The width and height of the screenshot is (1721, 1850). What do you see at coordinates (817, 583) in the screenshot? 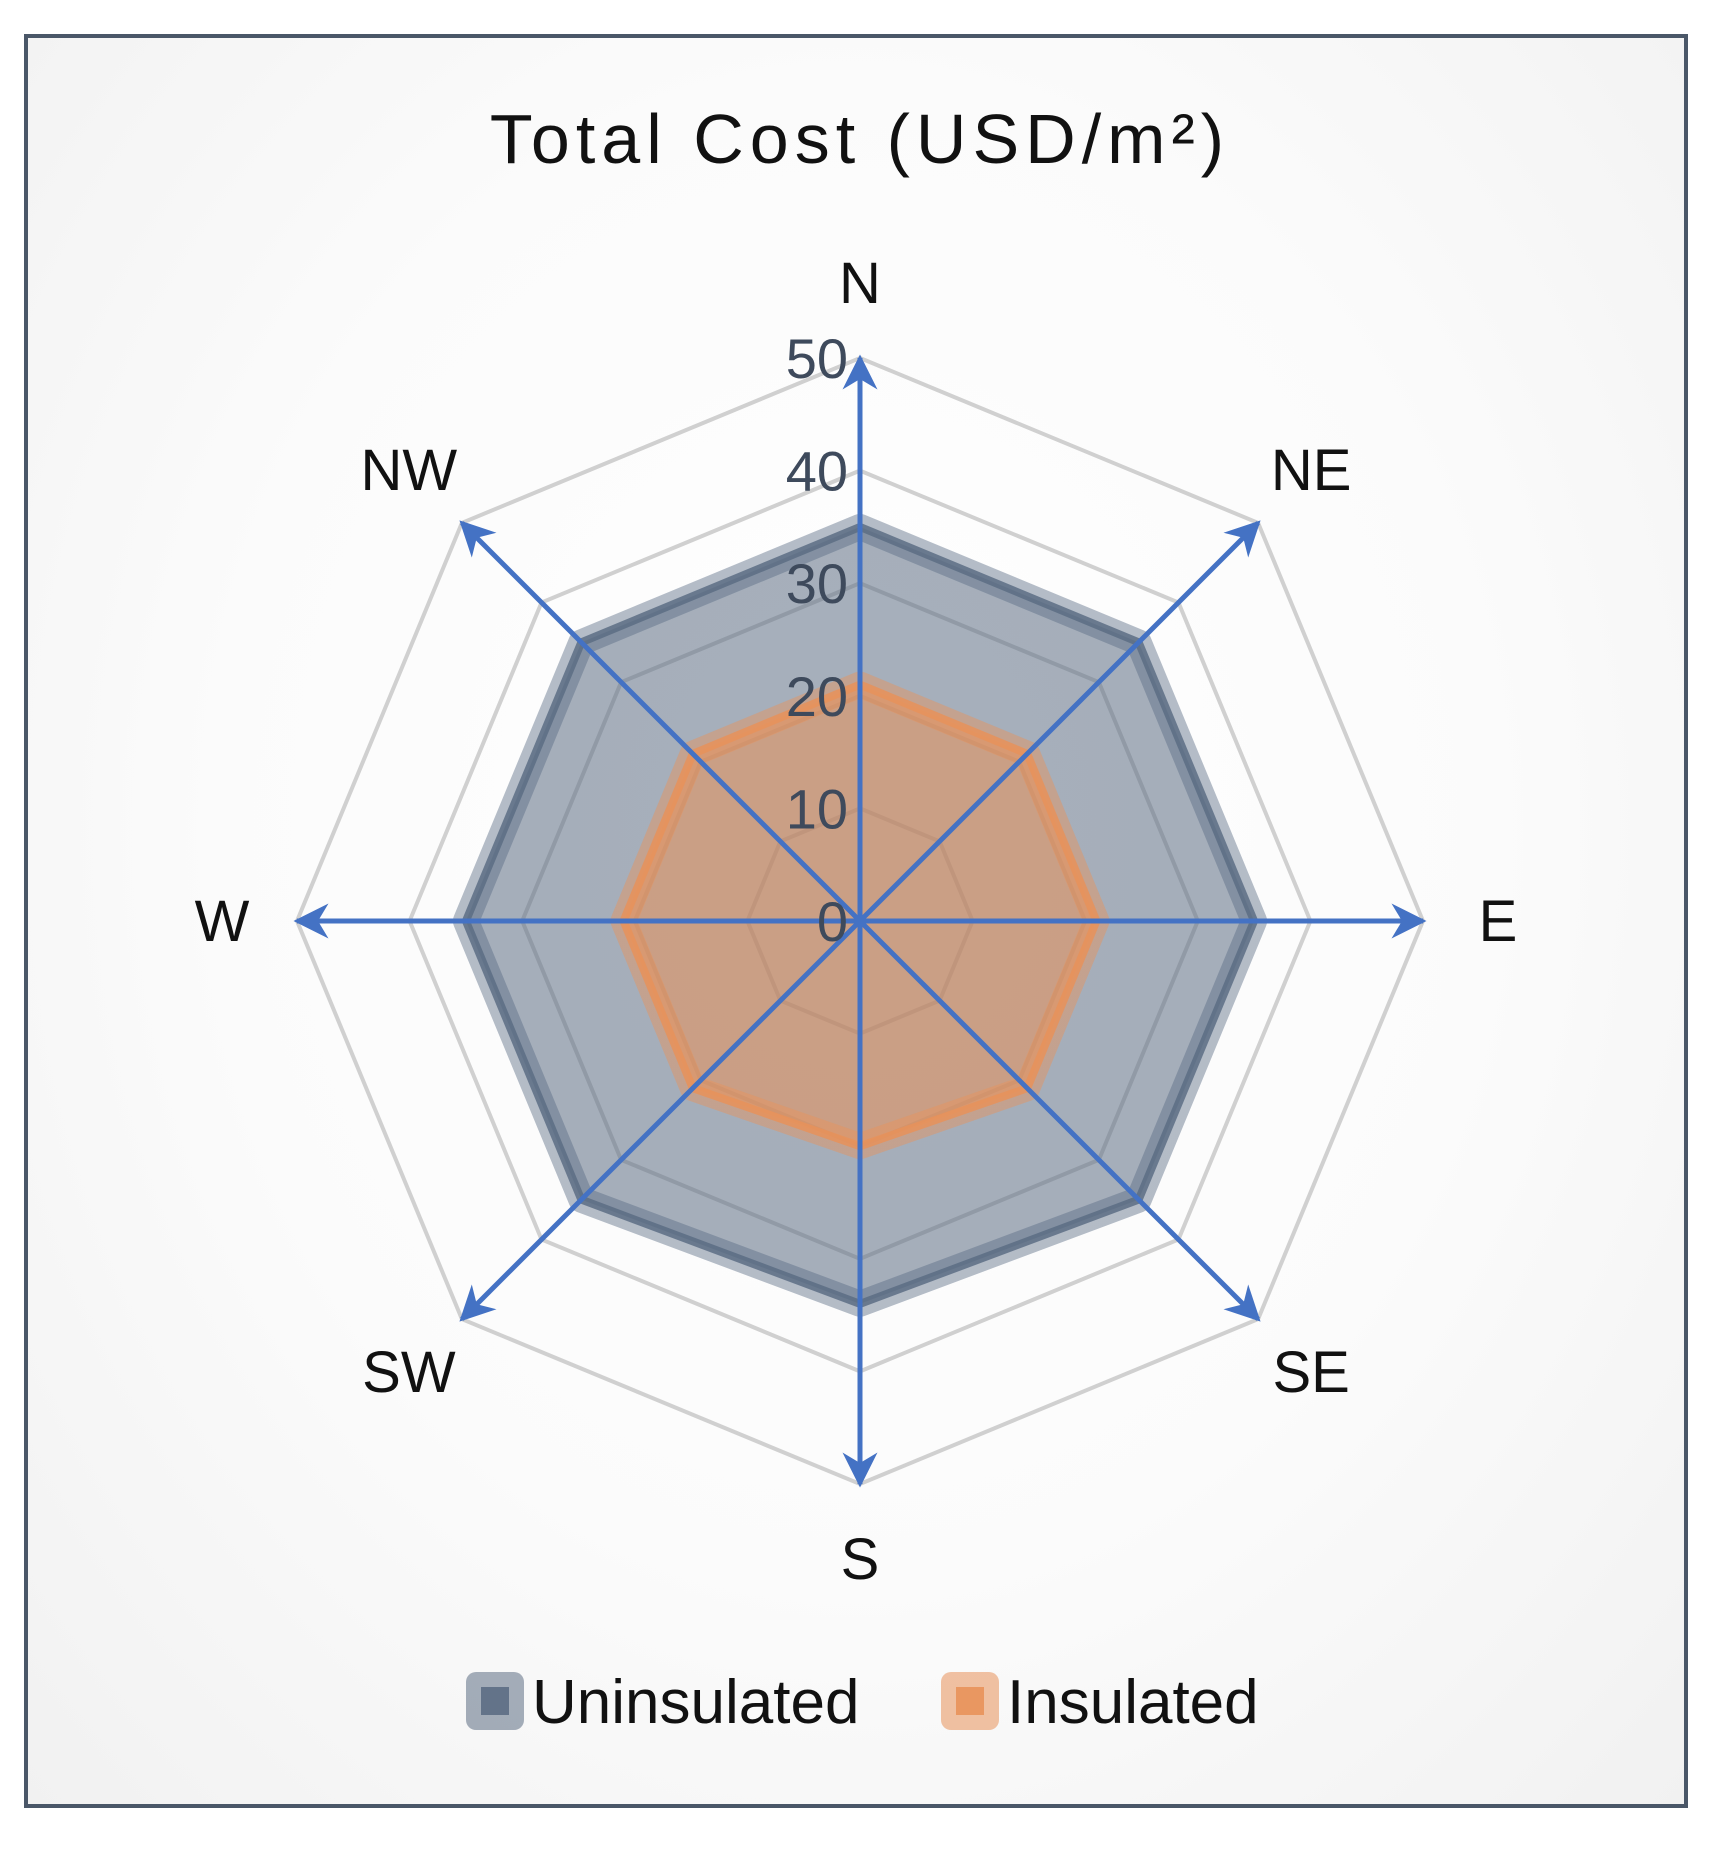
I see `tick-label-30: 30` at bounding box center [817, 583].